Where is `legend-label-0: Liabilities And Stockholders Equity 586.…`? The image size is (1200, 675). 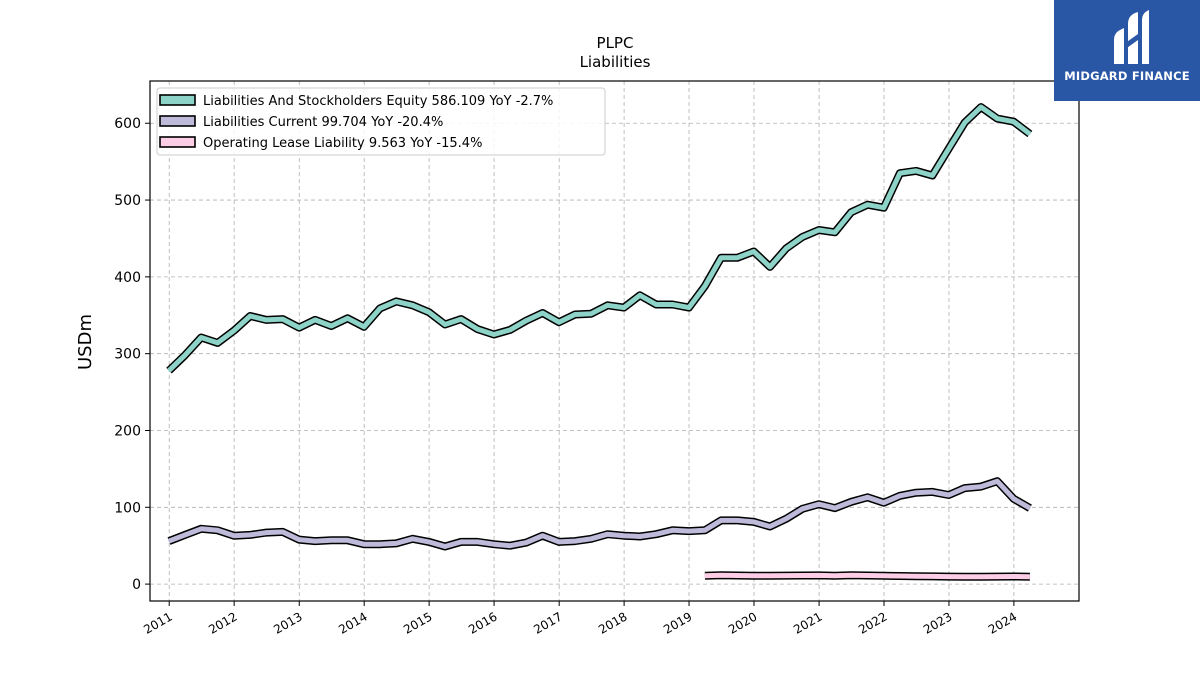
legend-label-0: Liabilities And Stockholders Equity 586.… is located at coordinates (378, 101).